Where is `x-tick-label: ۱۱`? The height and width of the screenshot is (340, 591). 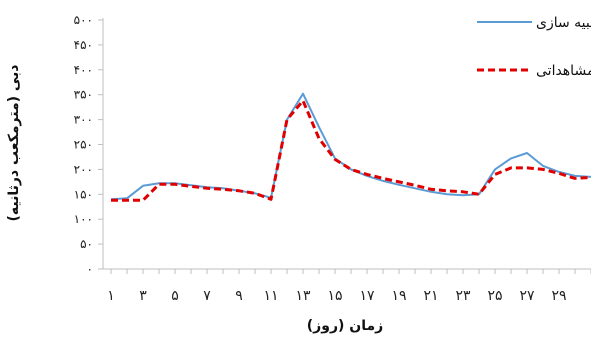 x-tick-label: ۱۱ is located at coordinates (270, 296).